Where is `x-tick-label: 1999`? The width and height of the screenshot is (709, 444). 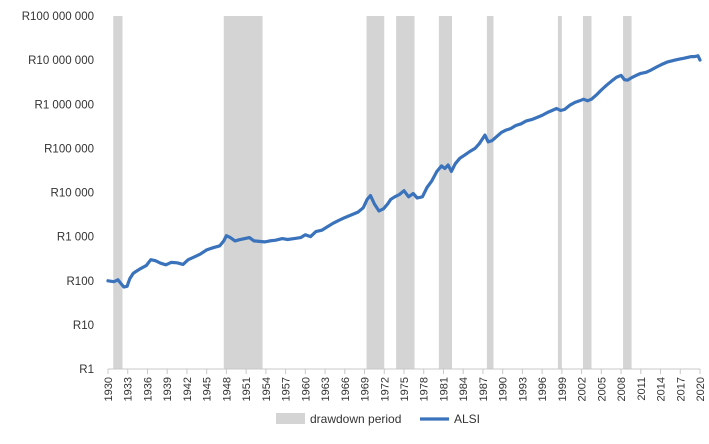 x-tick-label: 1999 is located at coordinates (563, 389).